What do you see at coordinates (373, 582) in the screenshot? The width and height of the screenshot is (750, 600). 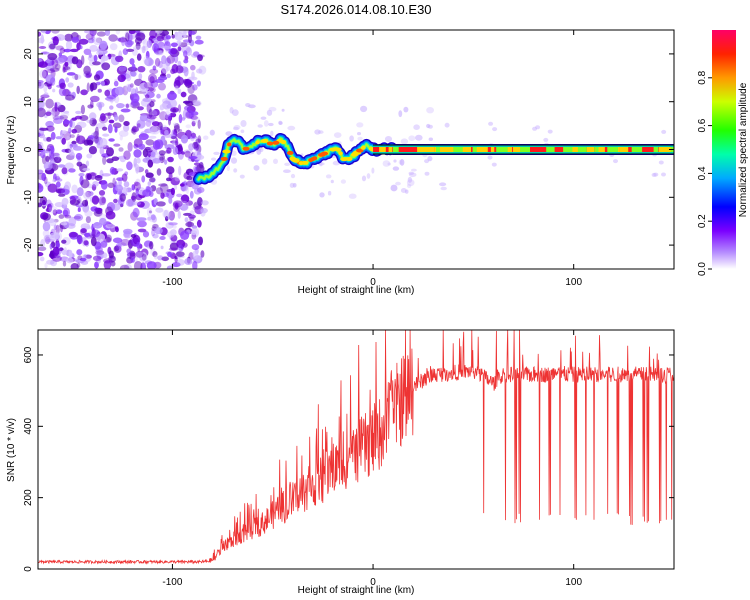 I see `snr-xtick-label: 0` at bounding box center [373, 582].